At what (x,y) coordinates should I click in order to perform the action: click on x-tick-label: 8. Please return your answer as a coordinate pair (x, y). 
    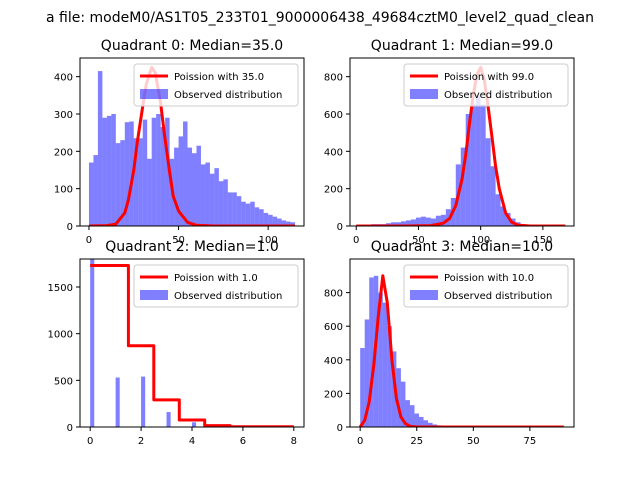
    Looking at the image, I should click on (294, 441).